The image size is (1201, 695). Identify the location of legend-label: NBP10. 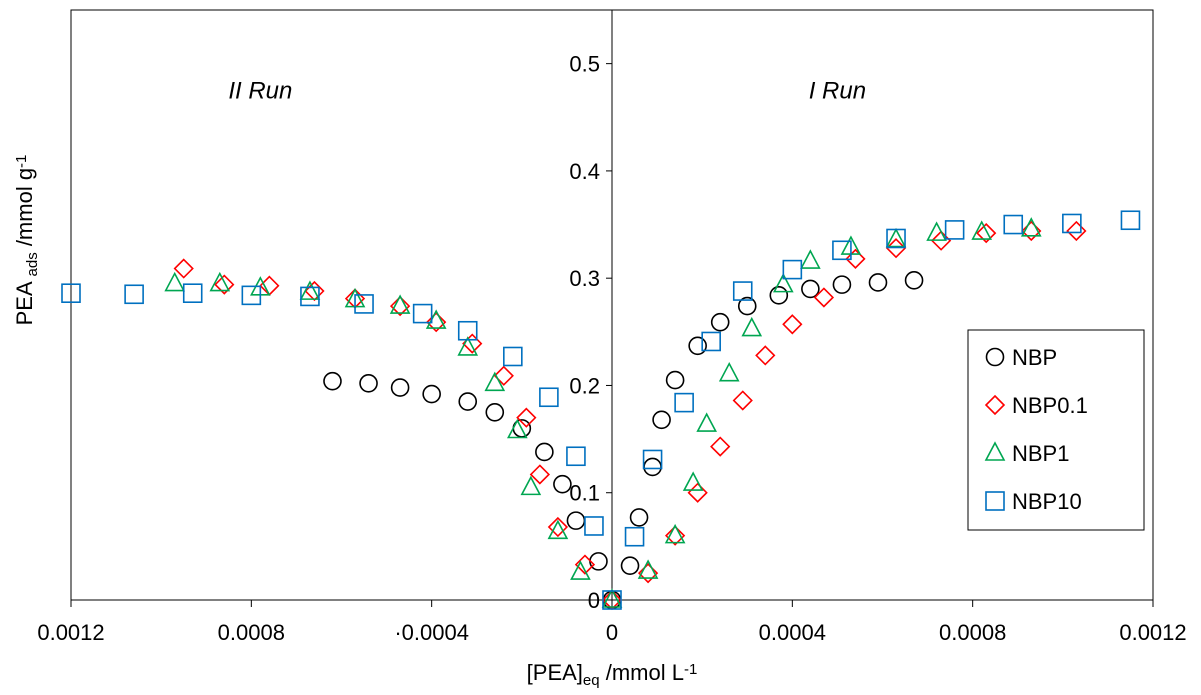
(1047, 501).